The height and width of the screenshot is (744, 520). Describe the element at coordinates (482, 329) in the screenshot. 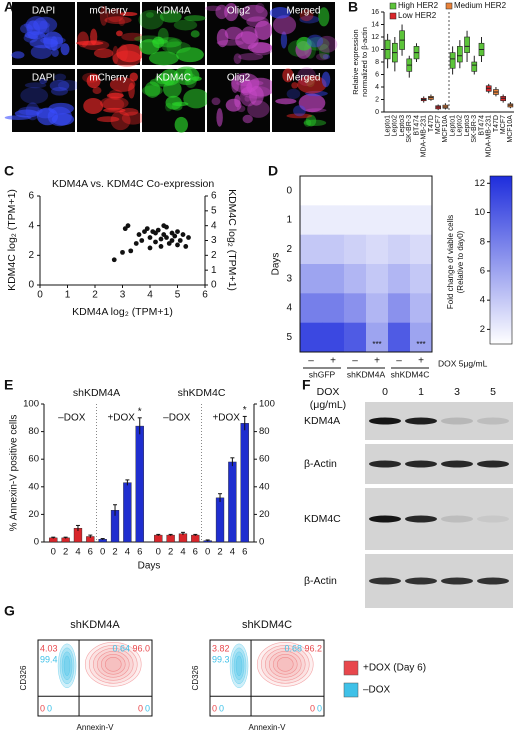

I see `colorbar-tick-label: 2` at that location.